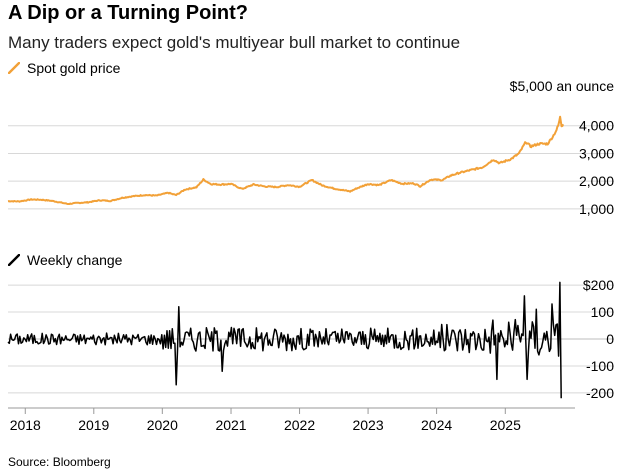  I want to click on x-tick-label: 2024, so click(436, 425).